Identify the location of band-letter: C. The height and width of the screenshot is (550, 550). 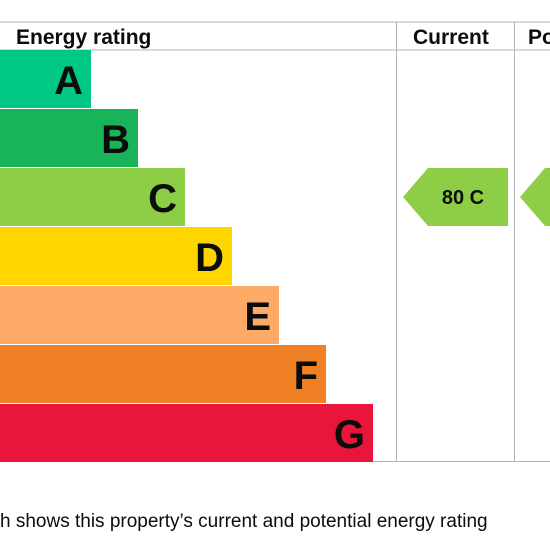
(162, 199).